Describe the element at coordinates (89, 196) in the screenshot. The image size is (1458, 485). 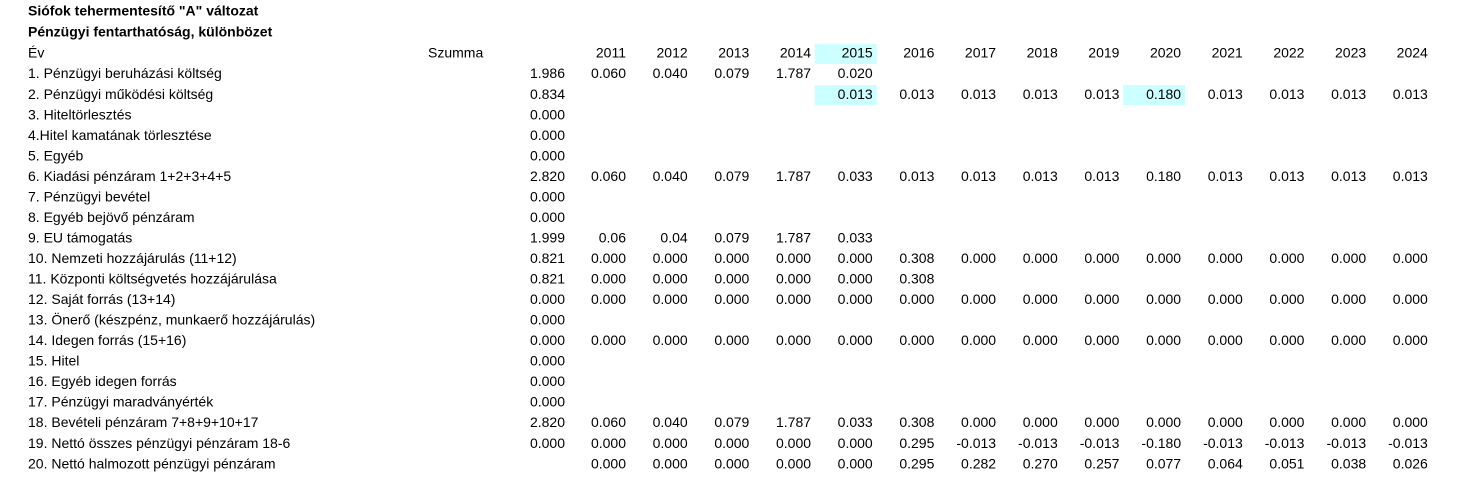
I see `row-label: 7. Pénzügyi bevétel` at that location.